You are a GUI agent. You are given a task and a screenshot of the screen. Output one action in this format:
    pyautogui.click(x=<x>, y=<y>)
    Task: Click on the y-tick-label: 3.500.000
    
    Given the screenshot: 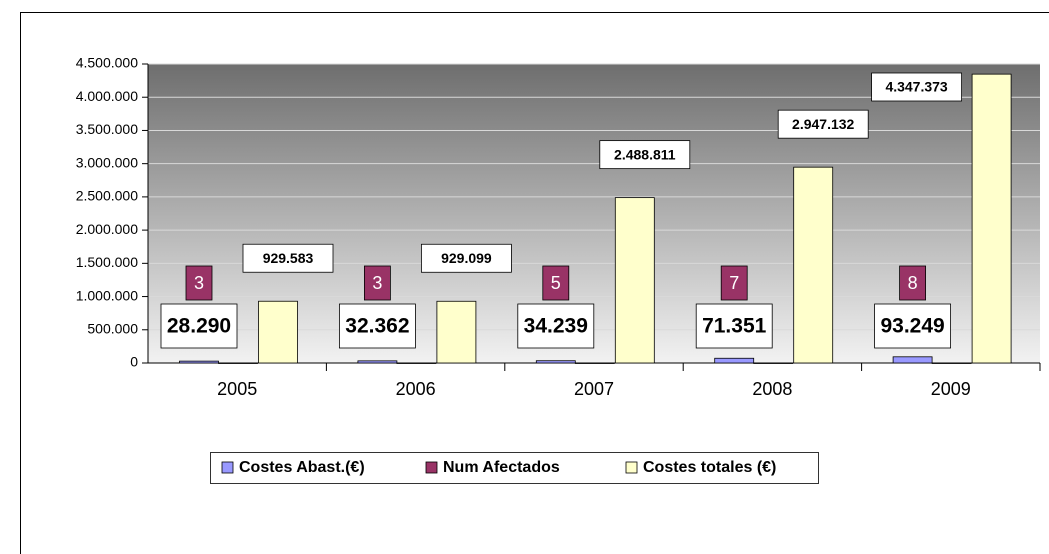 What is the action you would take?
    pyautogui.click(x=107, y=129)
    